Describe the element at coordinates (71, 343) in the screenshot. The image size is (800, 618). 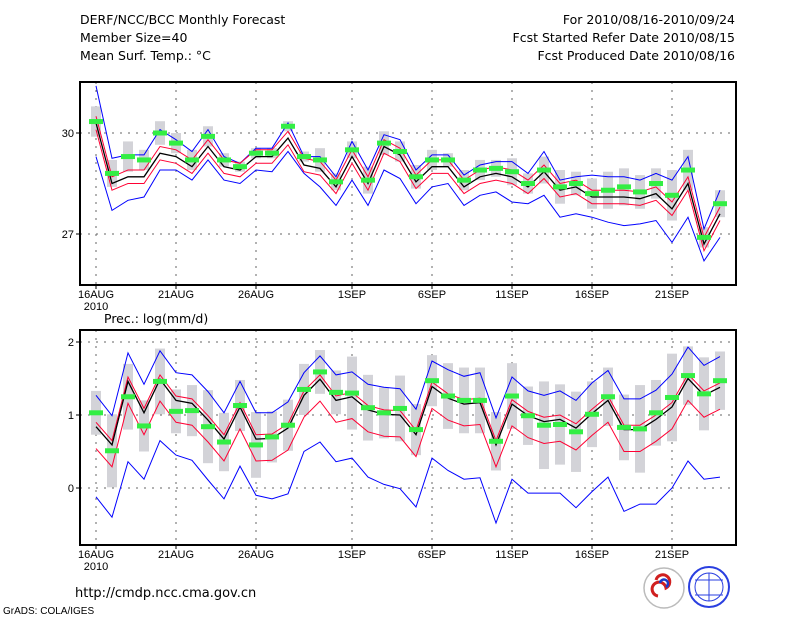
I see `y-tick-label: 2` at that location.